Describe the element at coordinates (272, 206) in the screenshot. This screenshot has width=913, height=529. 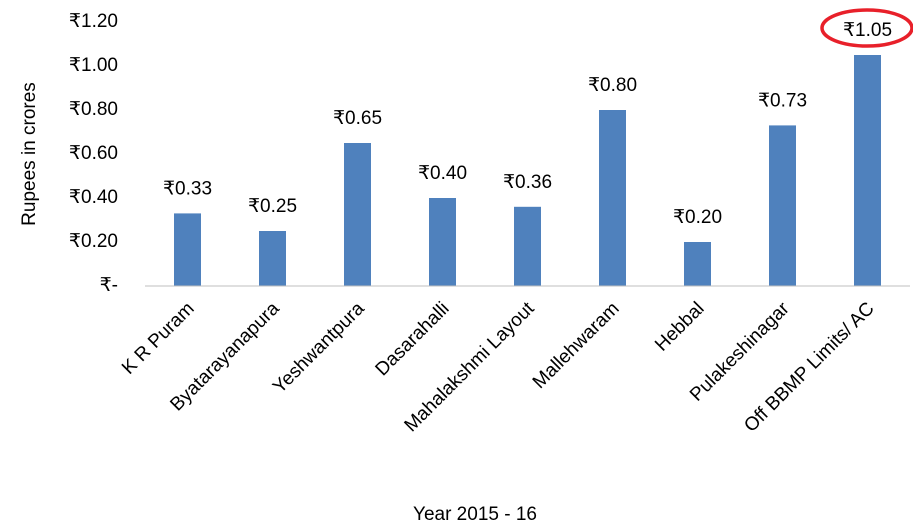
I see `value-label: ₹0.25` at that location.